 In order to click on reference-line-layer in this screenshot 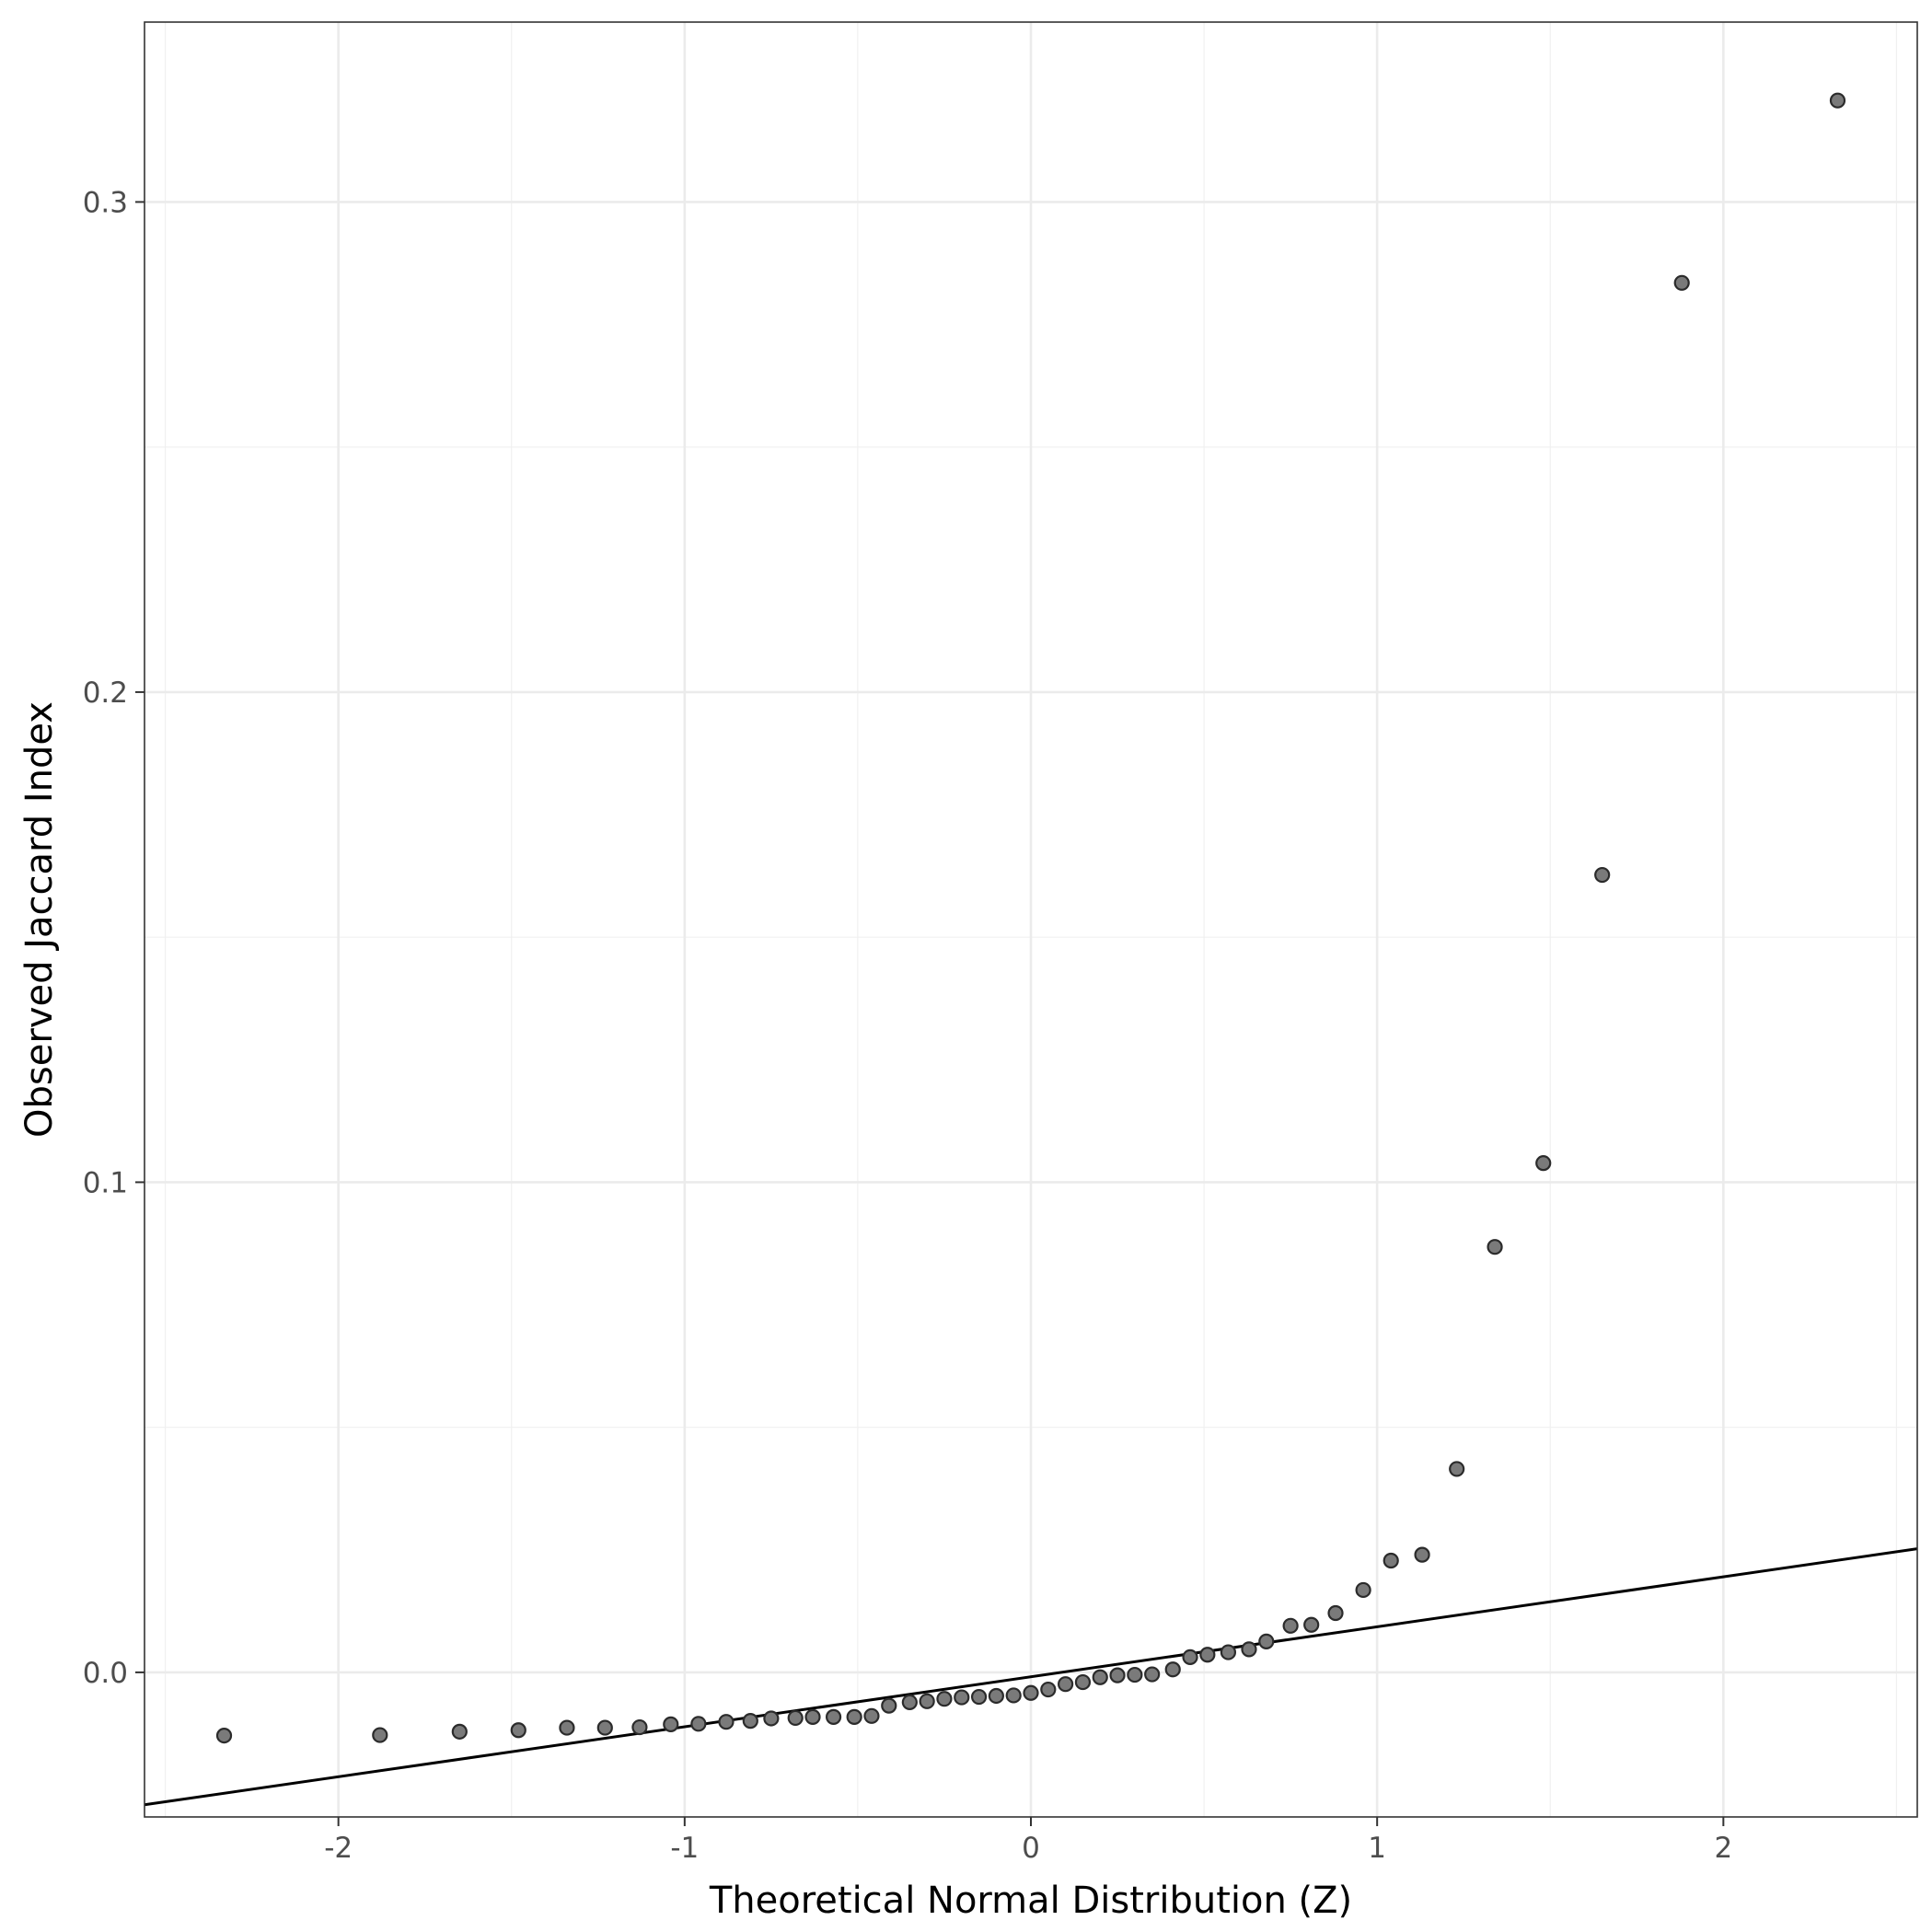, I will do `click(1031, 1677)`.